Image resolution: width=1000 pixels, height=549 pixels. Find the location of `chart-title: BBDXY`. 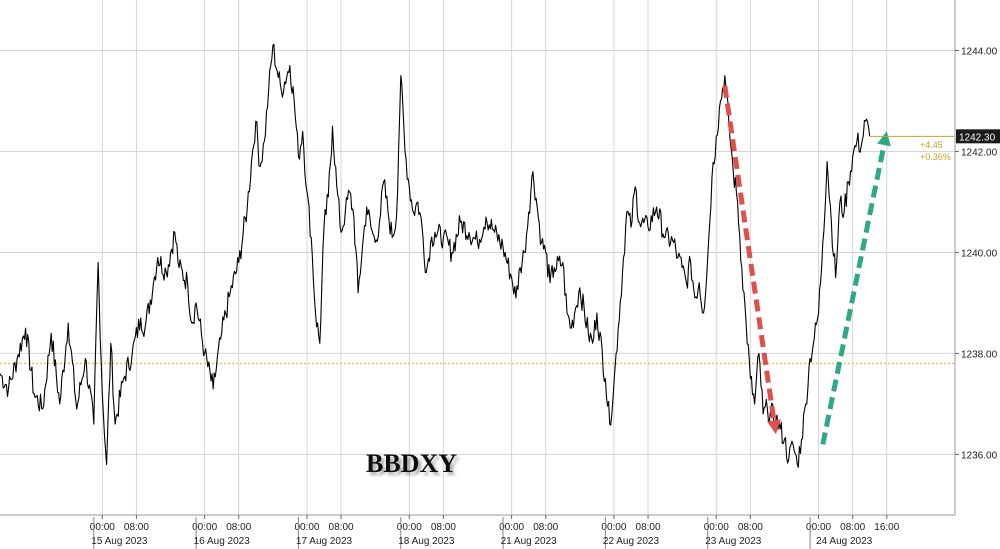

chart-title: BBDXY is located at coordinates (411, 463).